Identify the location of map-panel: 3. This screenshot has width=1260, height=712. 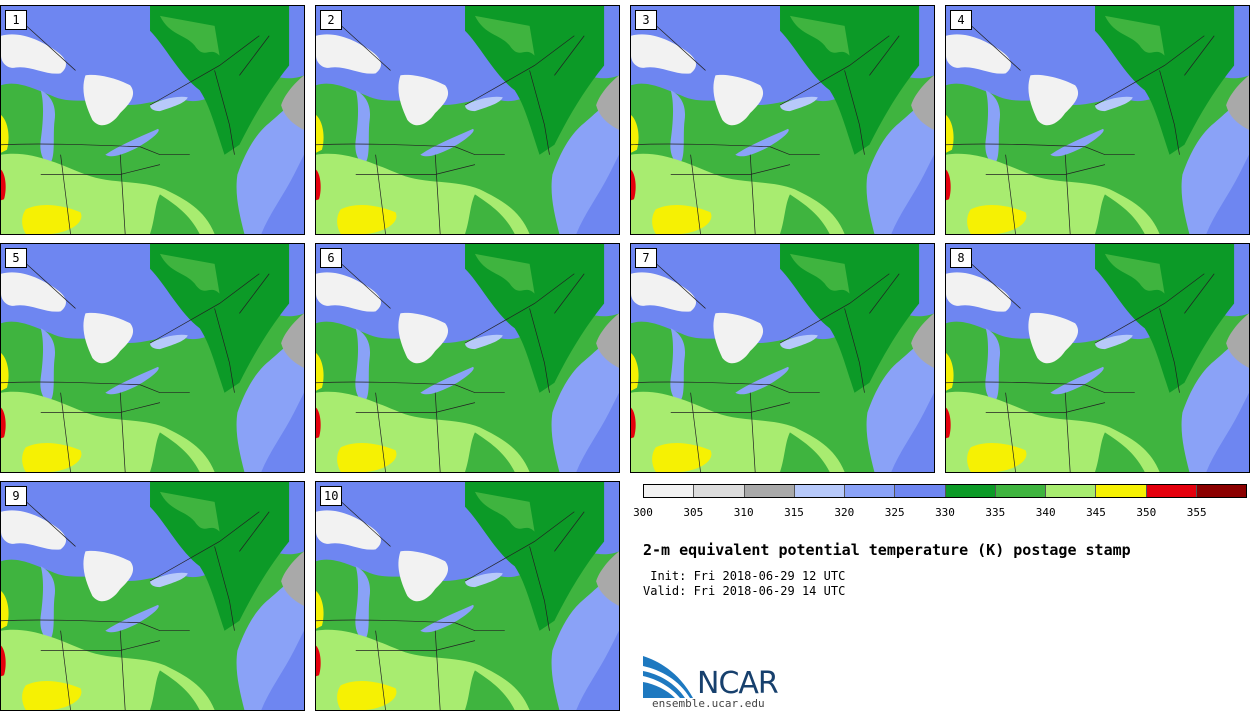
(782, 120).